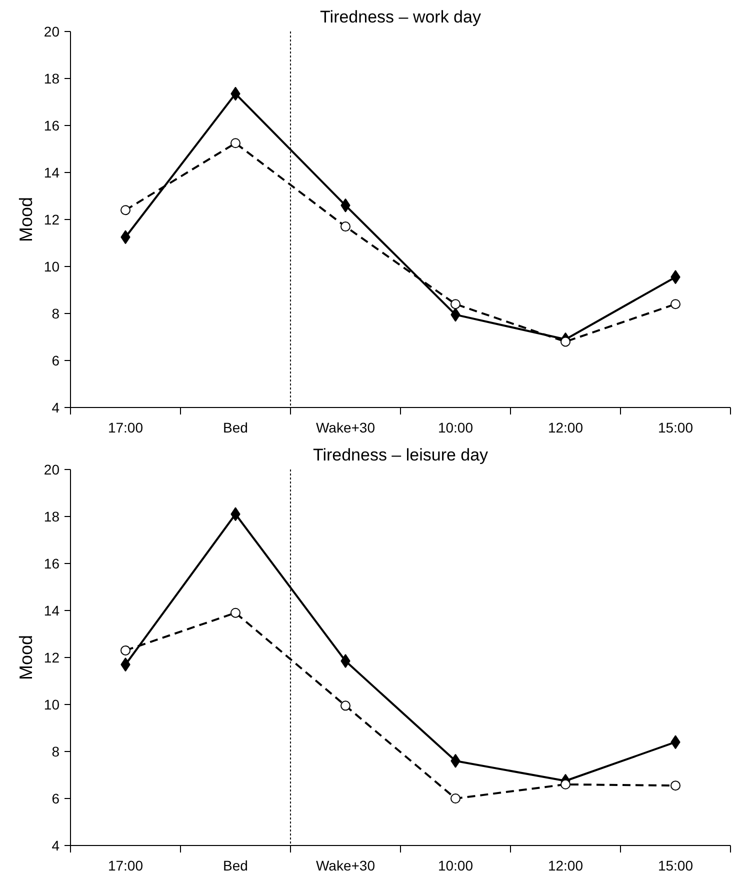 Image resolution: width=750 pixels, height=886 pixels. Describe the element at coordinates (400, 455) in the screenshot. I see `chart-title: Tiredness – leisure day` at that location.